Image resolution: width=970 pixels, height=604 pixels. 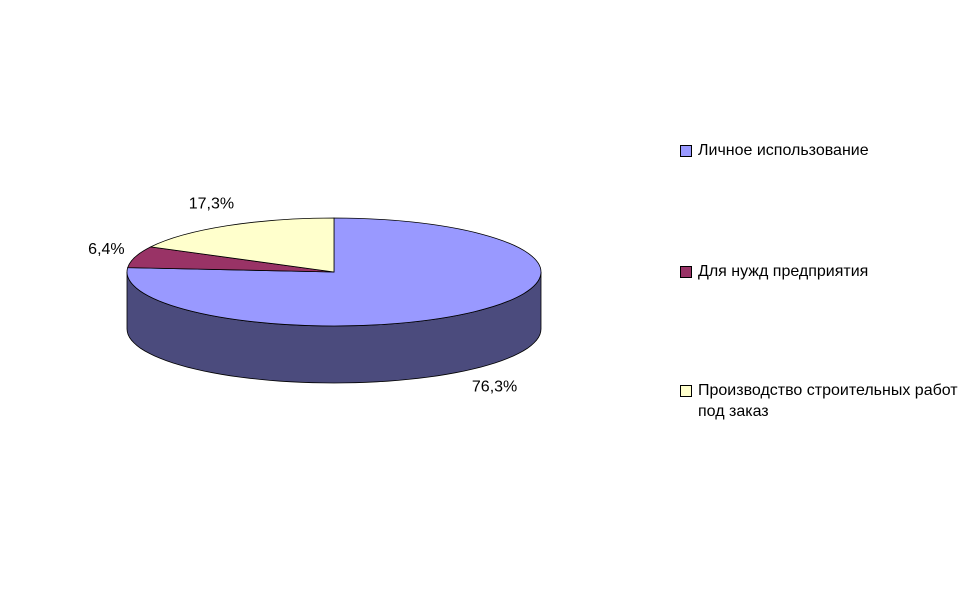 What do you see at coordinates (783, 271) in the screenshot?
I see `legend-label: Для нужд предприятия` at bounding box center [783, 271].